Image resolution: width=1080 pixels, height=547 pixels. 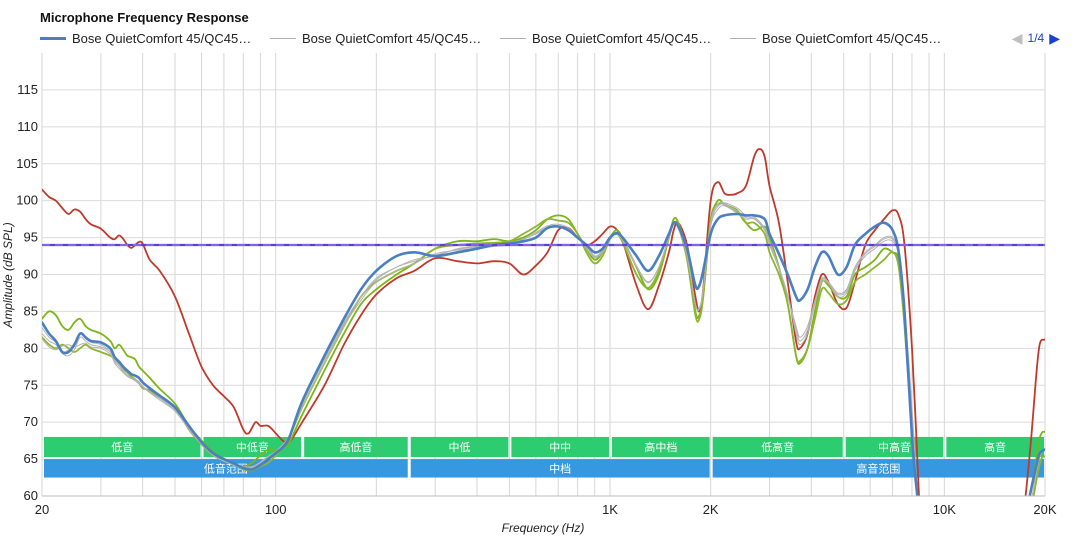 What do you see at coordinates (1054, 37) in the screenshot?
I see `pager-next-icon: ▶` at bounding box center [1054, 37].